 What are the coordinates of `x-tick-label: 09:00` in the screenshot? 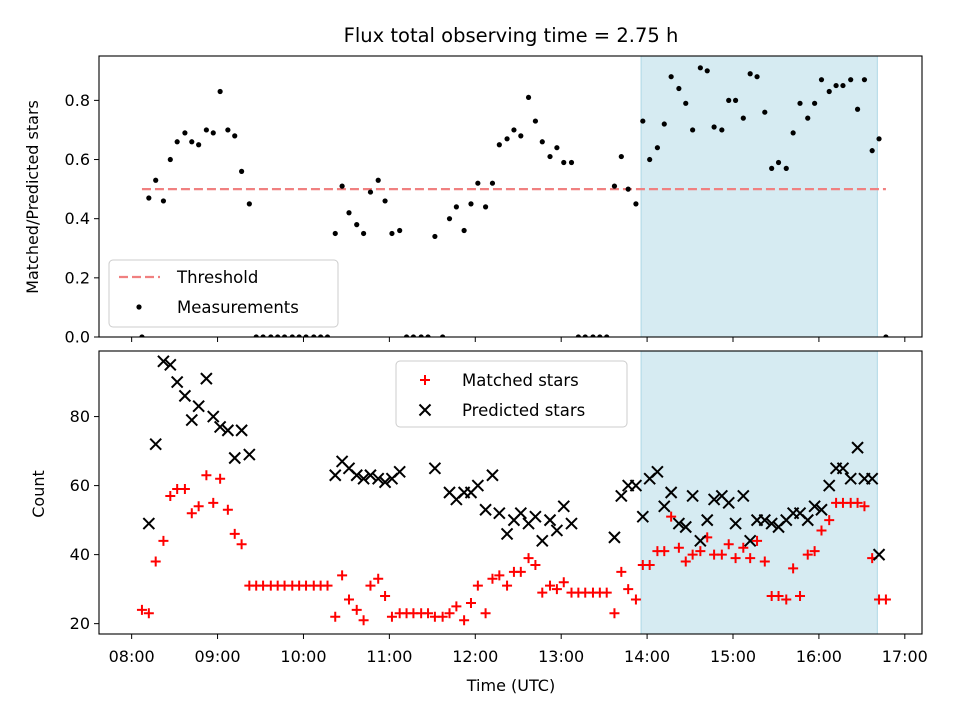 It's located at (217, 656).